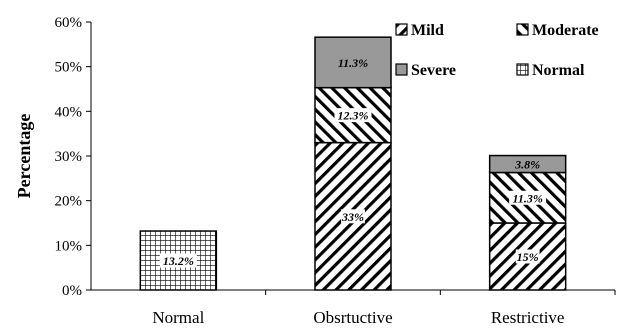 This screenshot has height=330, width=617. What do you see at coordinates (401, 69) in the screenshot?
I see `legend-swatch-severe` at bounding box center [401, 69].